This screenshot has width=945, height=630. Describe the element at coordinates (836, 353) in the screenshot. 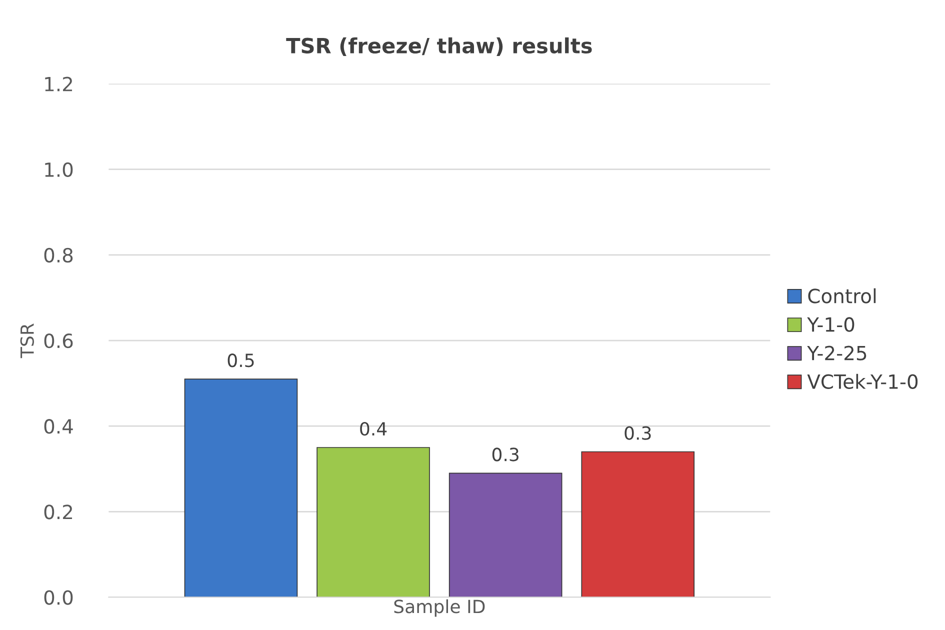

I see `legend-label: Y-2-25` at that location.